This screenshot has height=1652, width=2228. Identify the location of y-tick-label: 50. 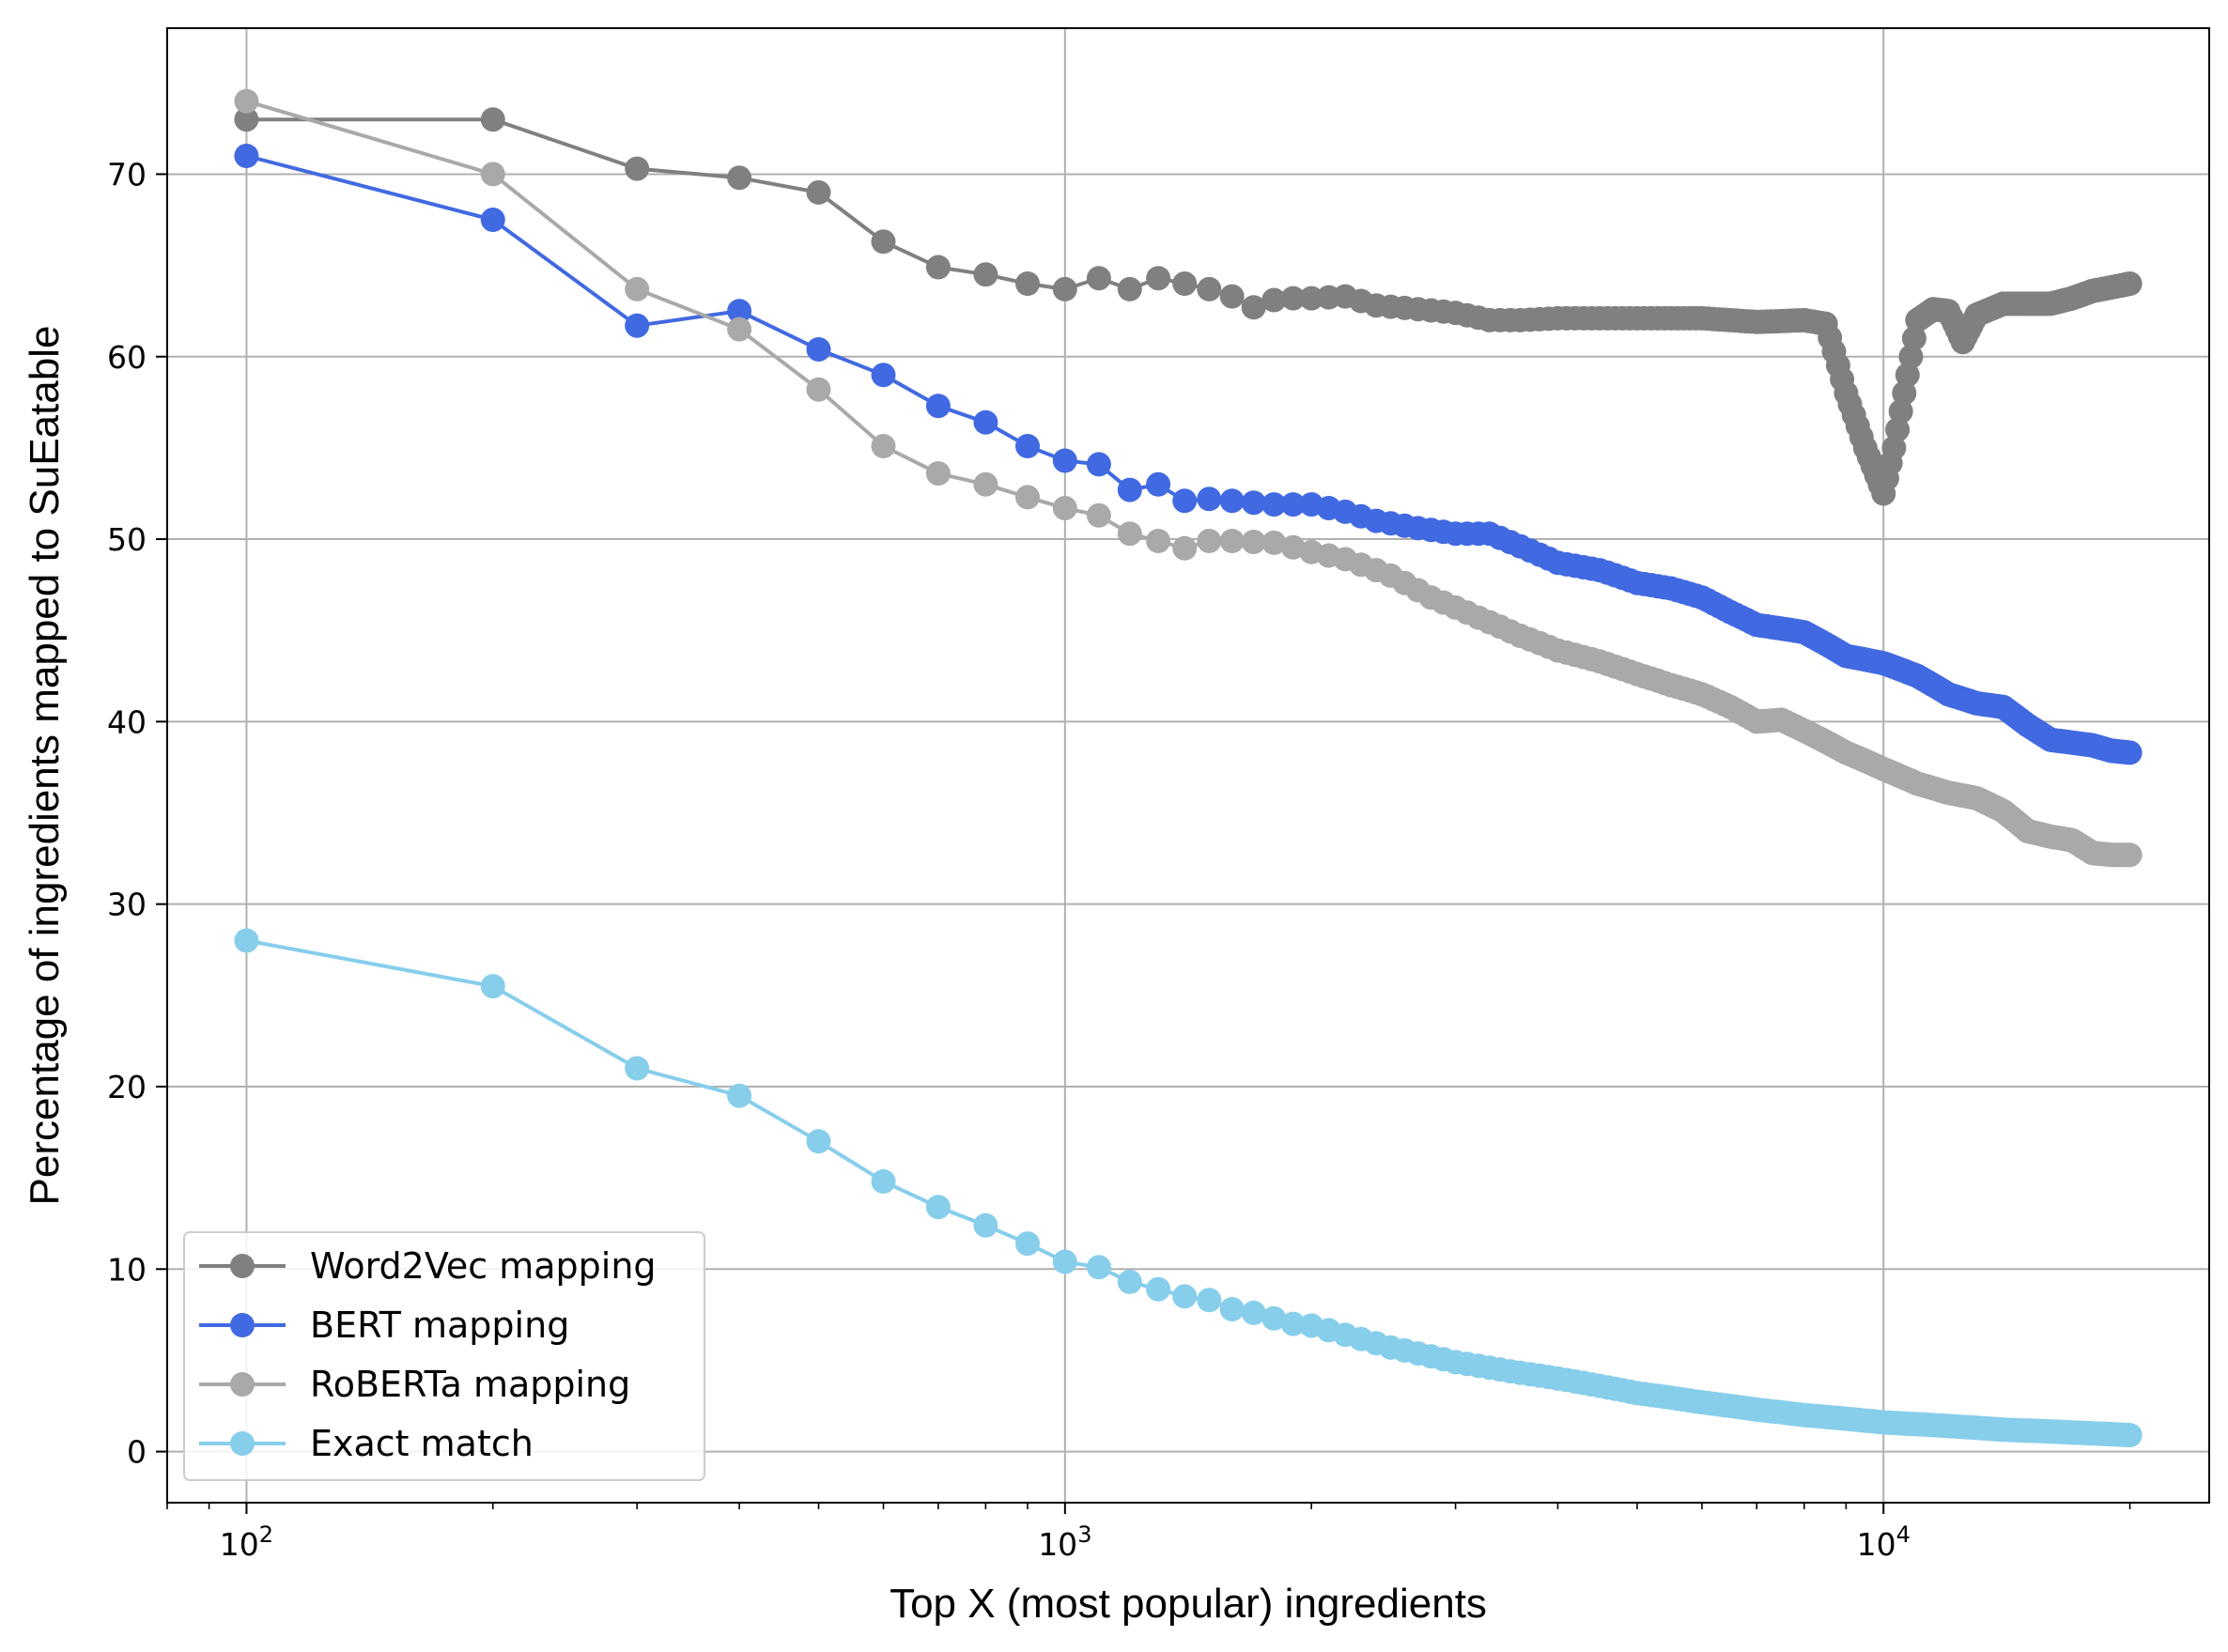
(127, 539).